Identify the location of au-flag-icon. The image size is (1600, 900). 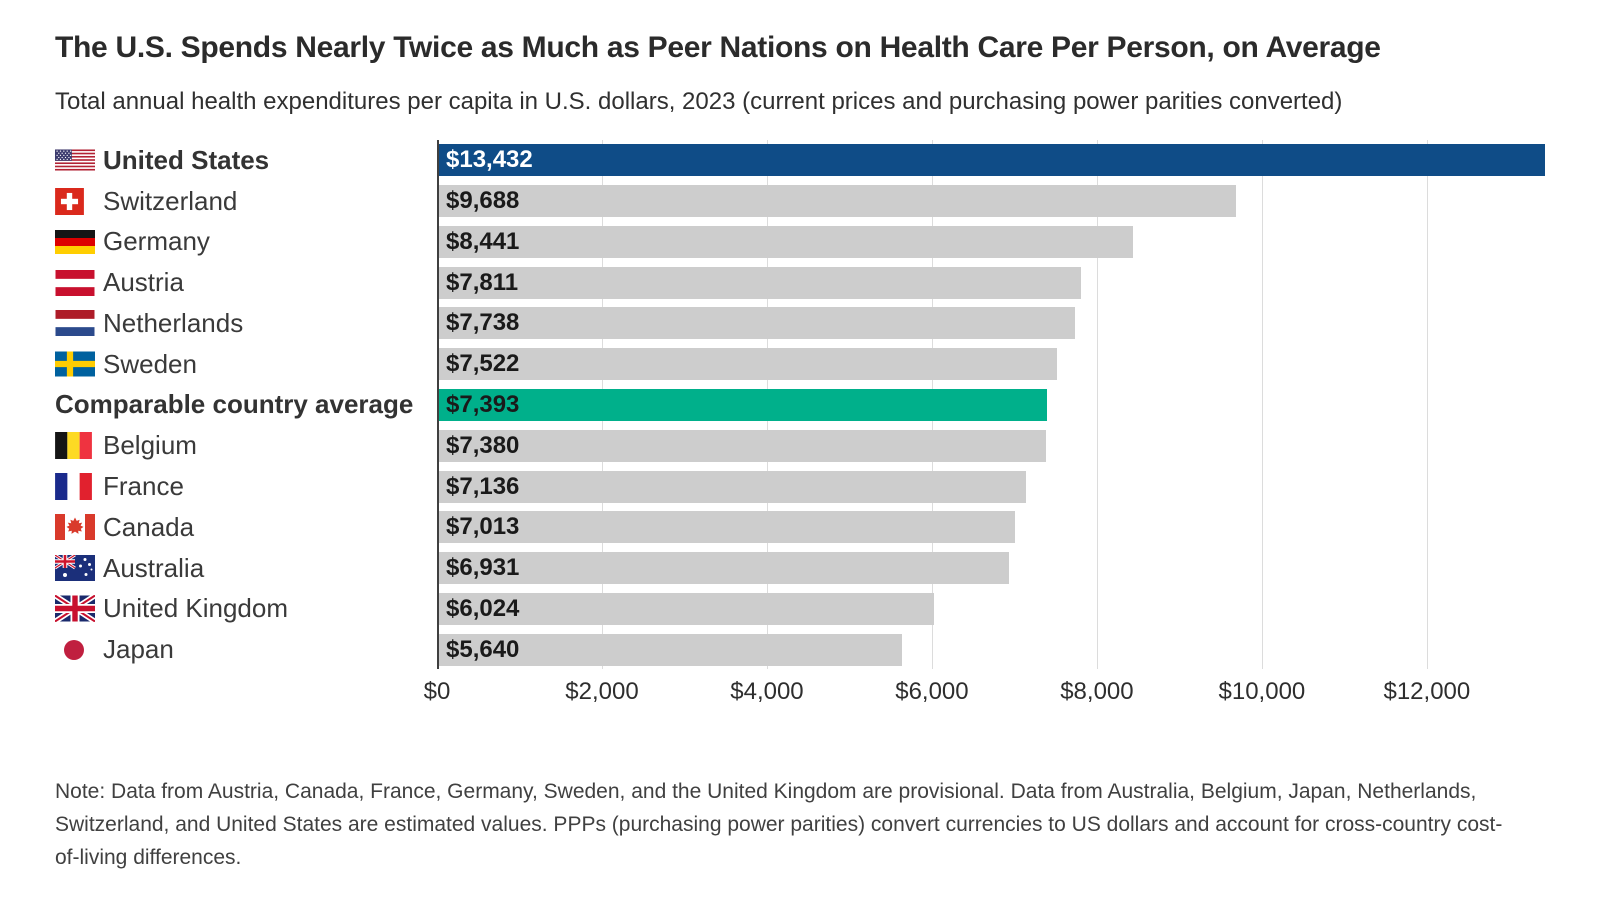
(76, 568).